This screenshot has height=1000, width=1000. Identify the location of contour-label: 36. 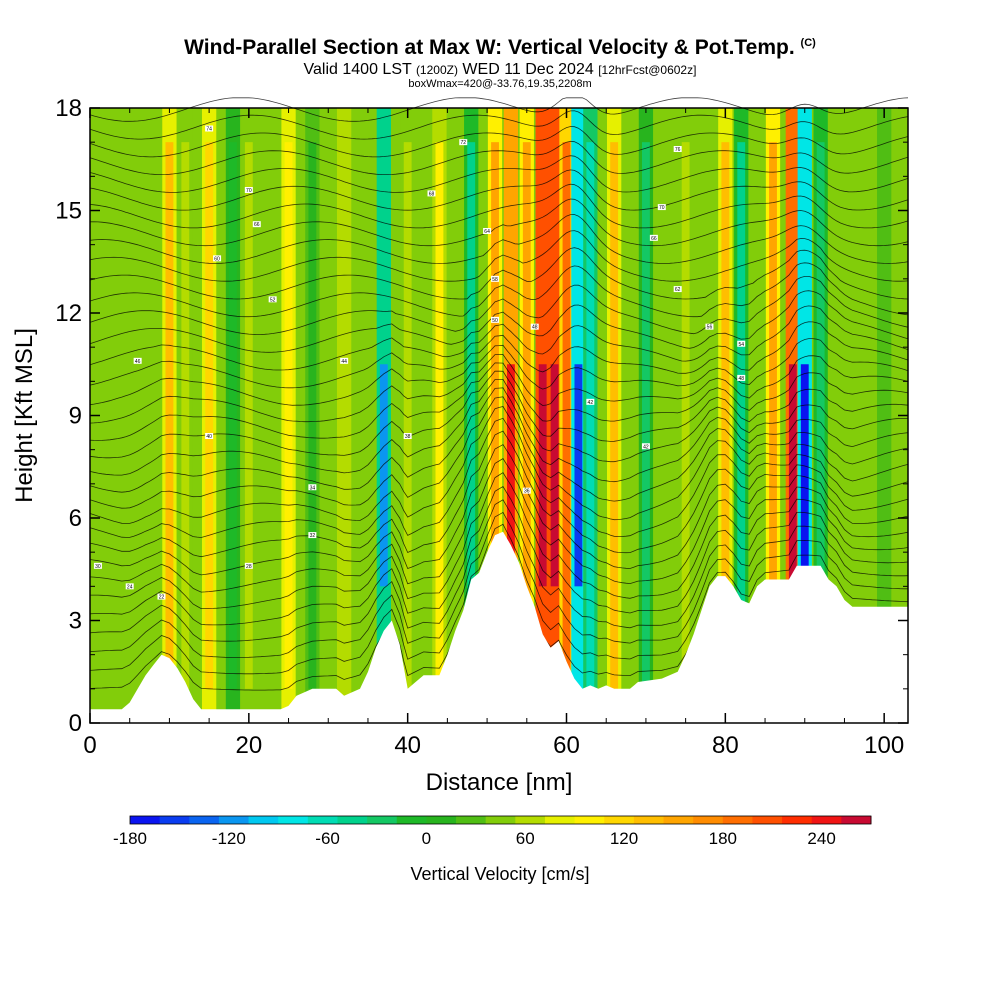
(526, 491).